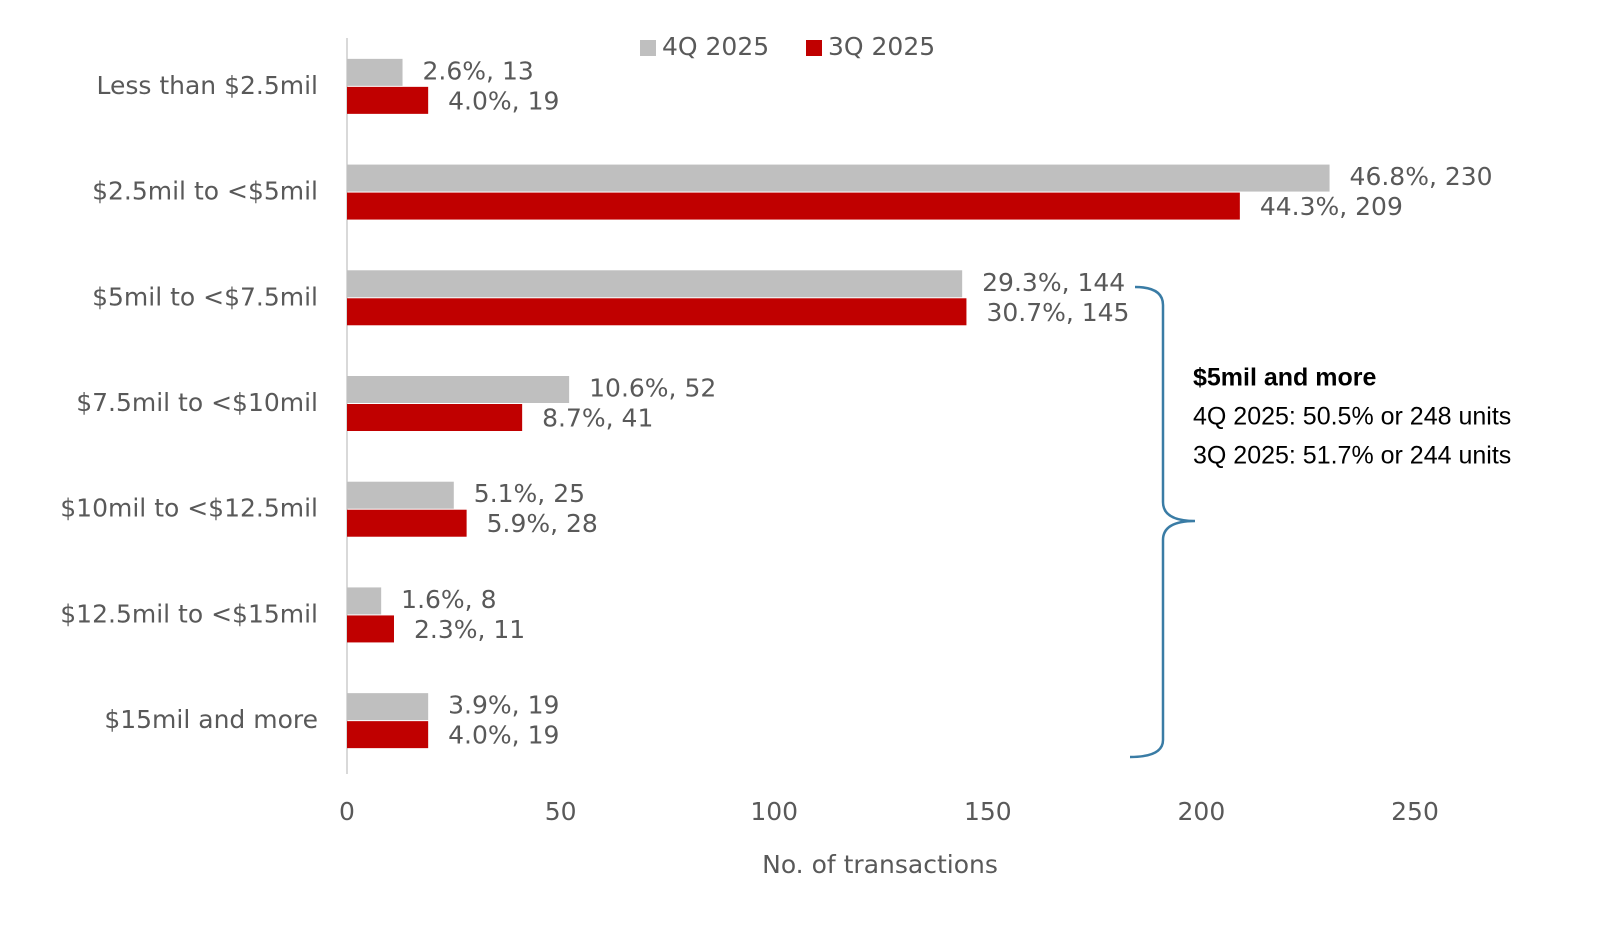  Describe the element at coordinates (1053, 282) in the screenshot. I see `value-label: 29.3%, 144` at that location.